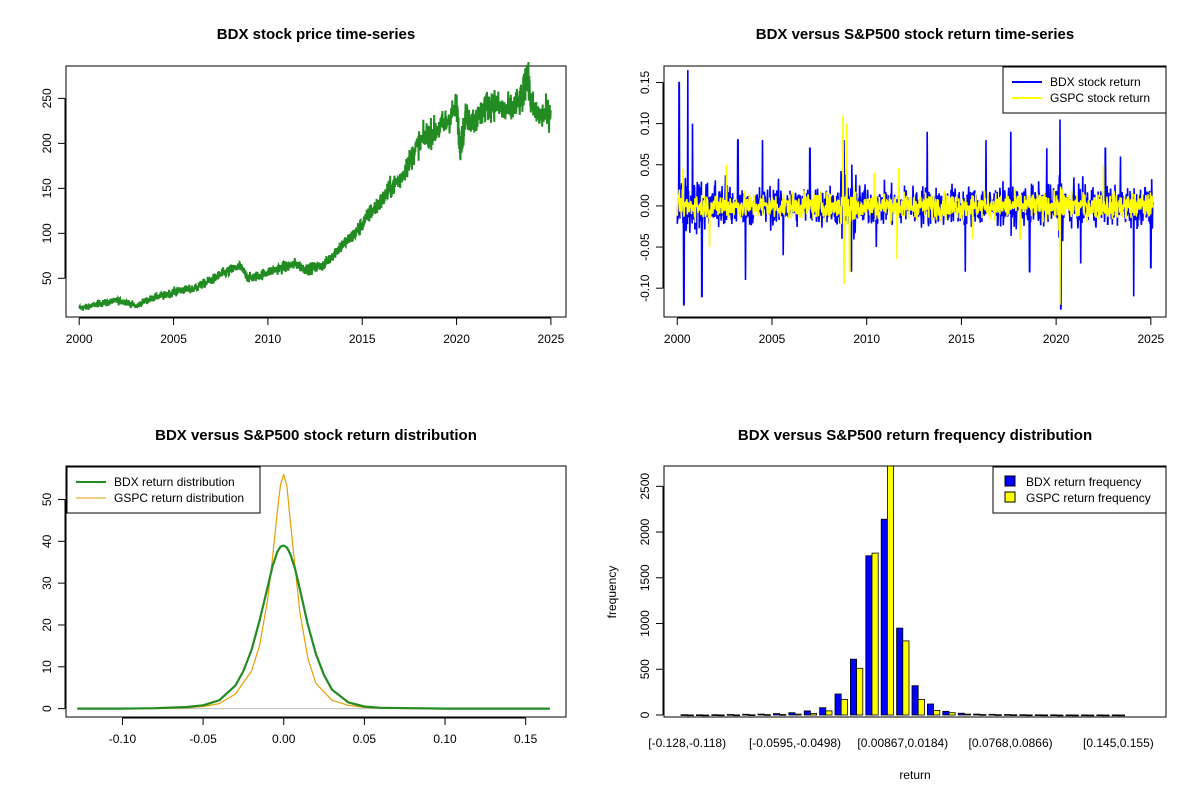 This screenshot has height=800, width=1200. Describe the element at coordinates (179, 498) in the screenshot. I see `legend-label-gspc: GSPC return distribution` at that location.